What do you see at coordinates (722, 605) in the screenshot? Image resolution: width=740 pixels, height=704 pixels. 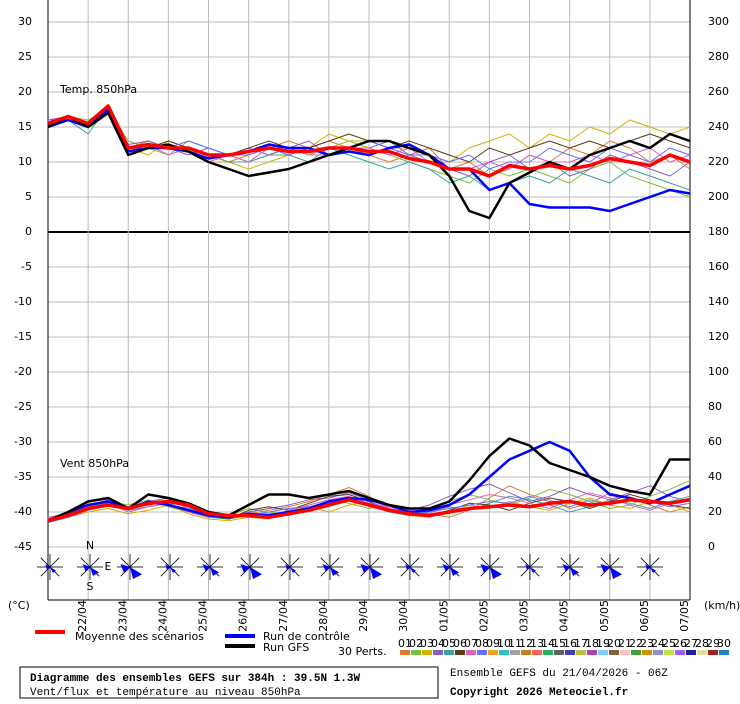 I see `y2-axis-unit: (km/h)` at bounding box center [722, 605].